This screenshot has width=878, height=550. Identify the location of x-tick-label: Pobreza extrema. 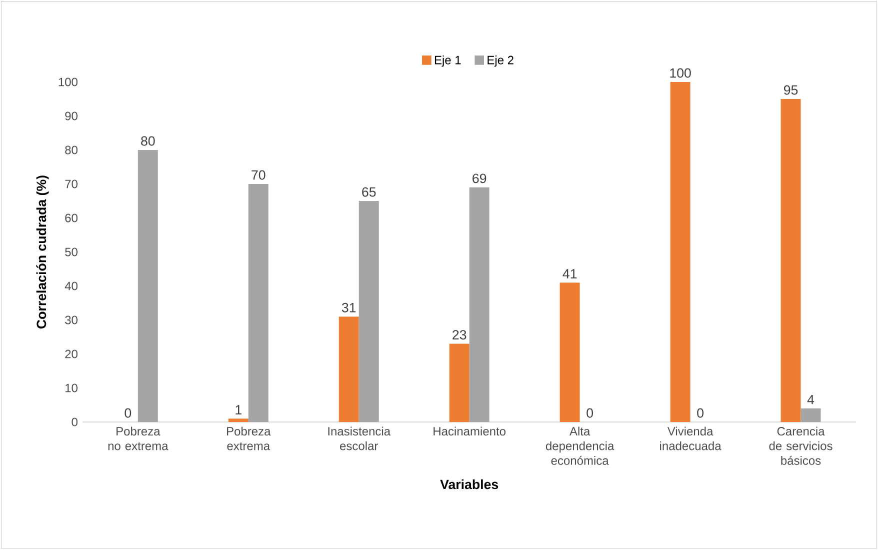
(249, 438).